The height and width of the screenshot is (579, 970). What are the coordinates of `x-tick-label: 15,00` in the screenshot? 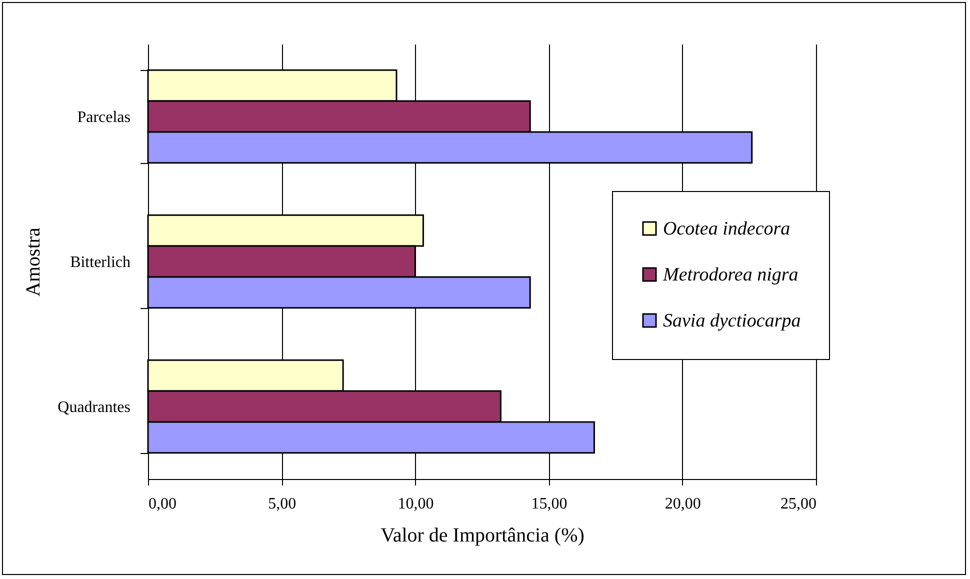 It's located at (549, 504).